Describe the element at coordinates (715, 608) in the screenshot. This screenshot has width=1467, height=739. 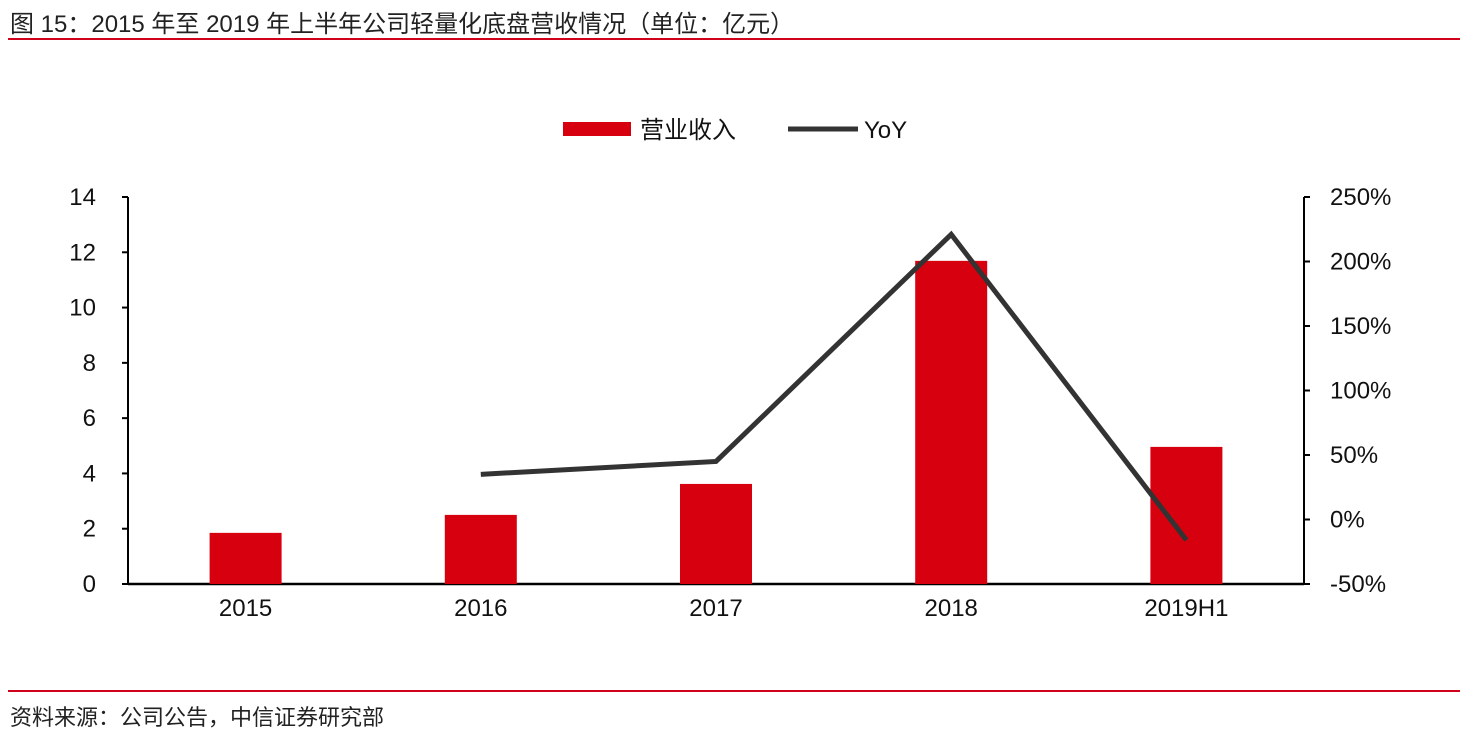
I see `x-tick-label: 2017` at that location.